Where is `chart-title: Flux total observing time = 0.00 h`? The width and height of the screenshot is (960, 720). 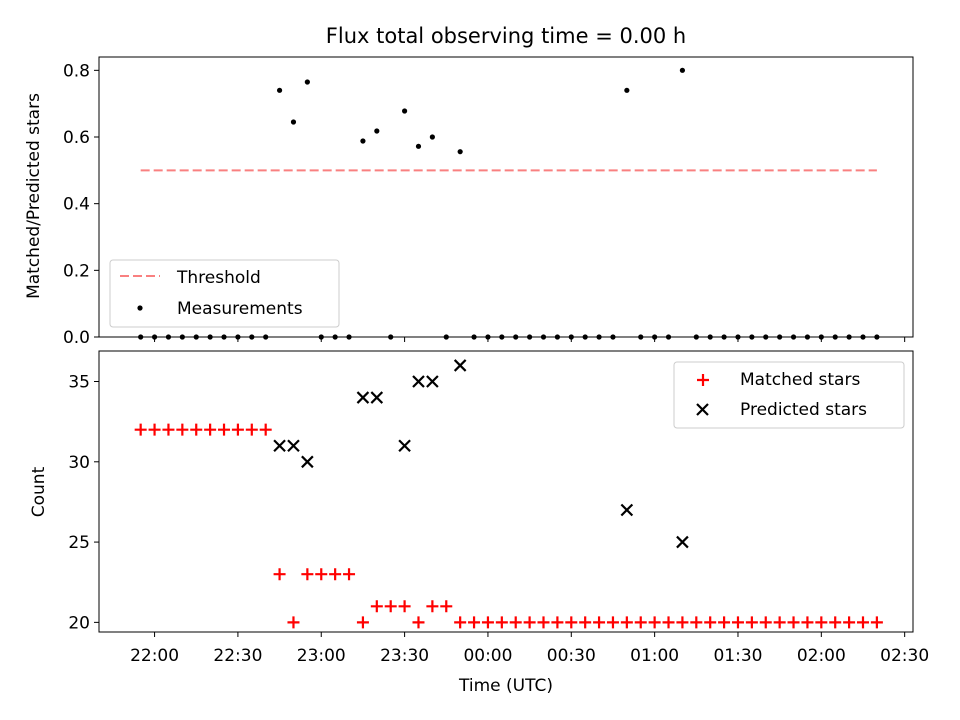 chart-title: Flux total observing time = 0.00 h is located at coordinates (506, 36).